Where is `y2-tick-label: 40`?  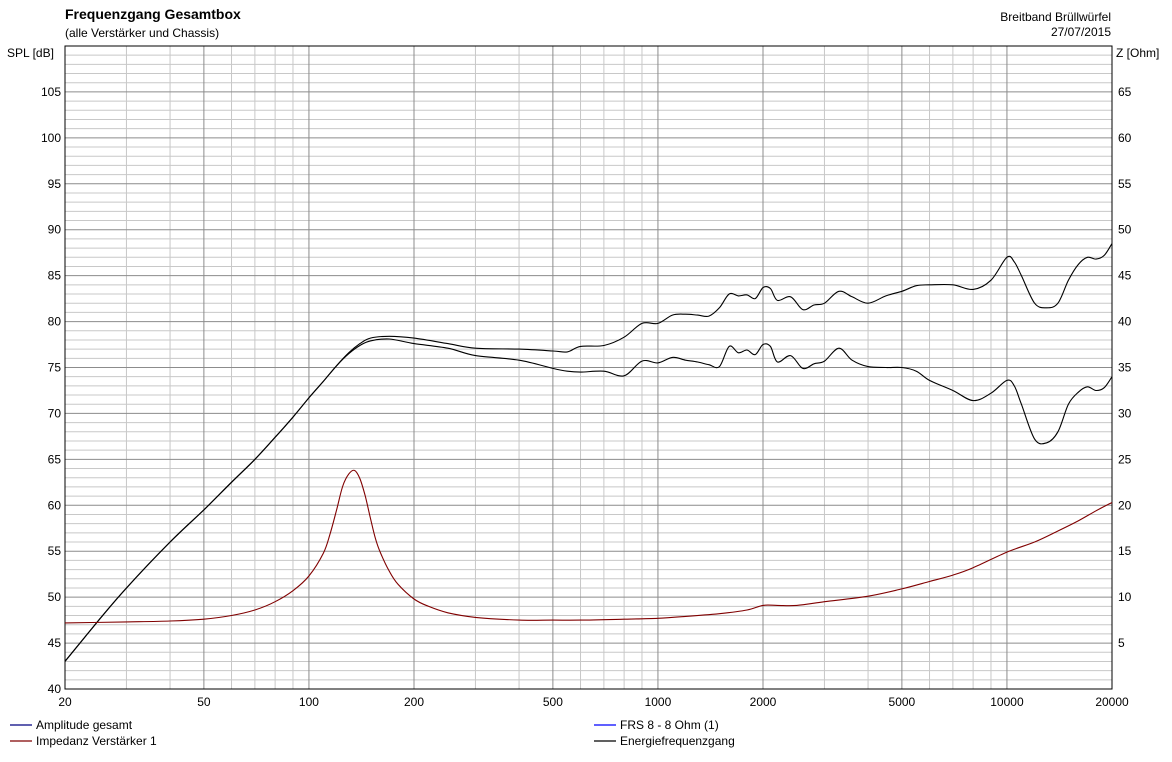 y2-tick-label: 40 is located at coordinates (1125, 322).